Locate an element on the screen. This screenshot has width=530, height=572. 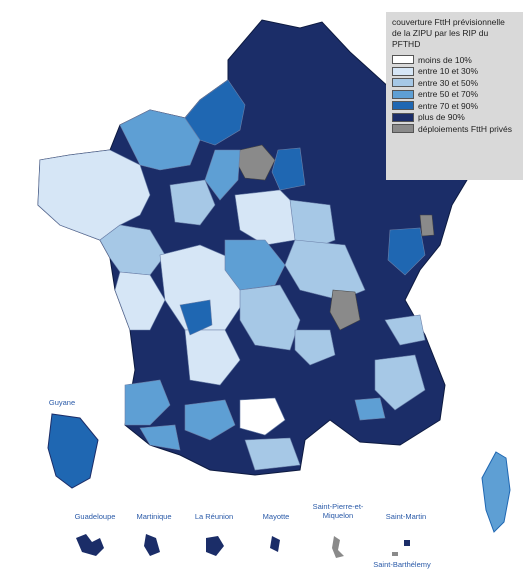
region-puy-de-dome is located at coordinates (315, 347).